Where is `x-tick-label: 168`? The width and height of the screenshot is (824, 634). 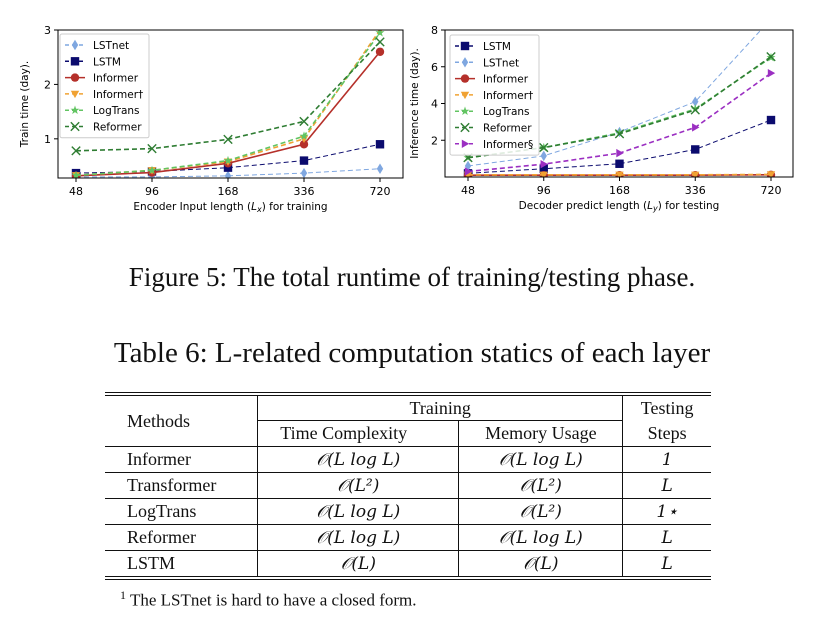
x-tick-label: 168 is located at coordinates (228, 191).